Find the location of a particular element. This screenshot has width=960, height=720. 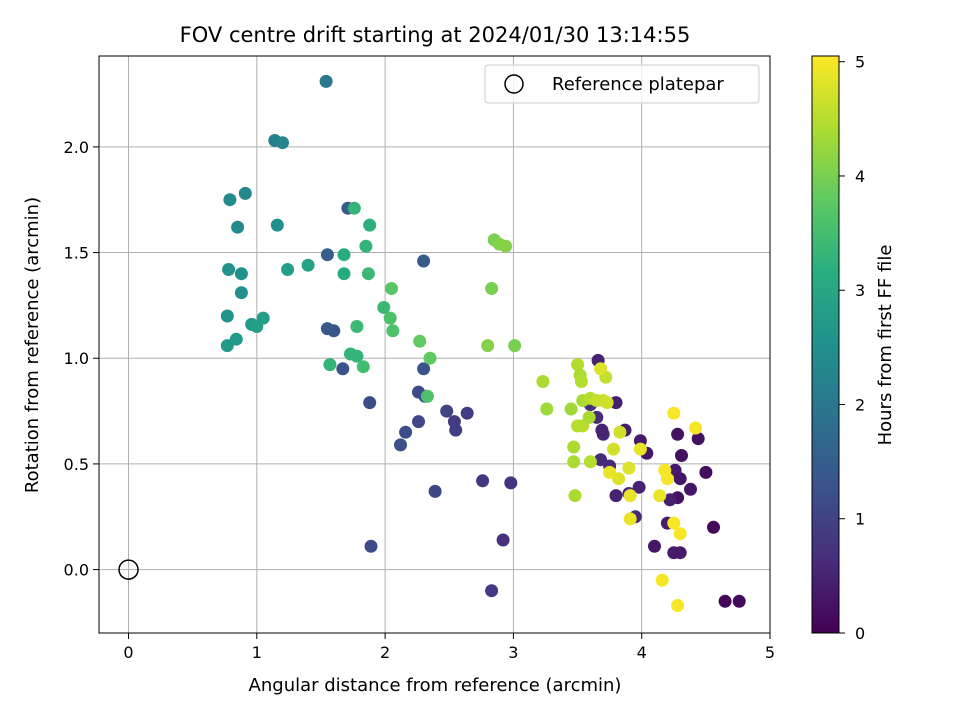

reference-marker is located at coordinates (128, 569).